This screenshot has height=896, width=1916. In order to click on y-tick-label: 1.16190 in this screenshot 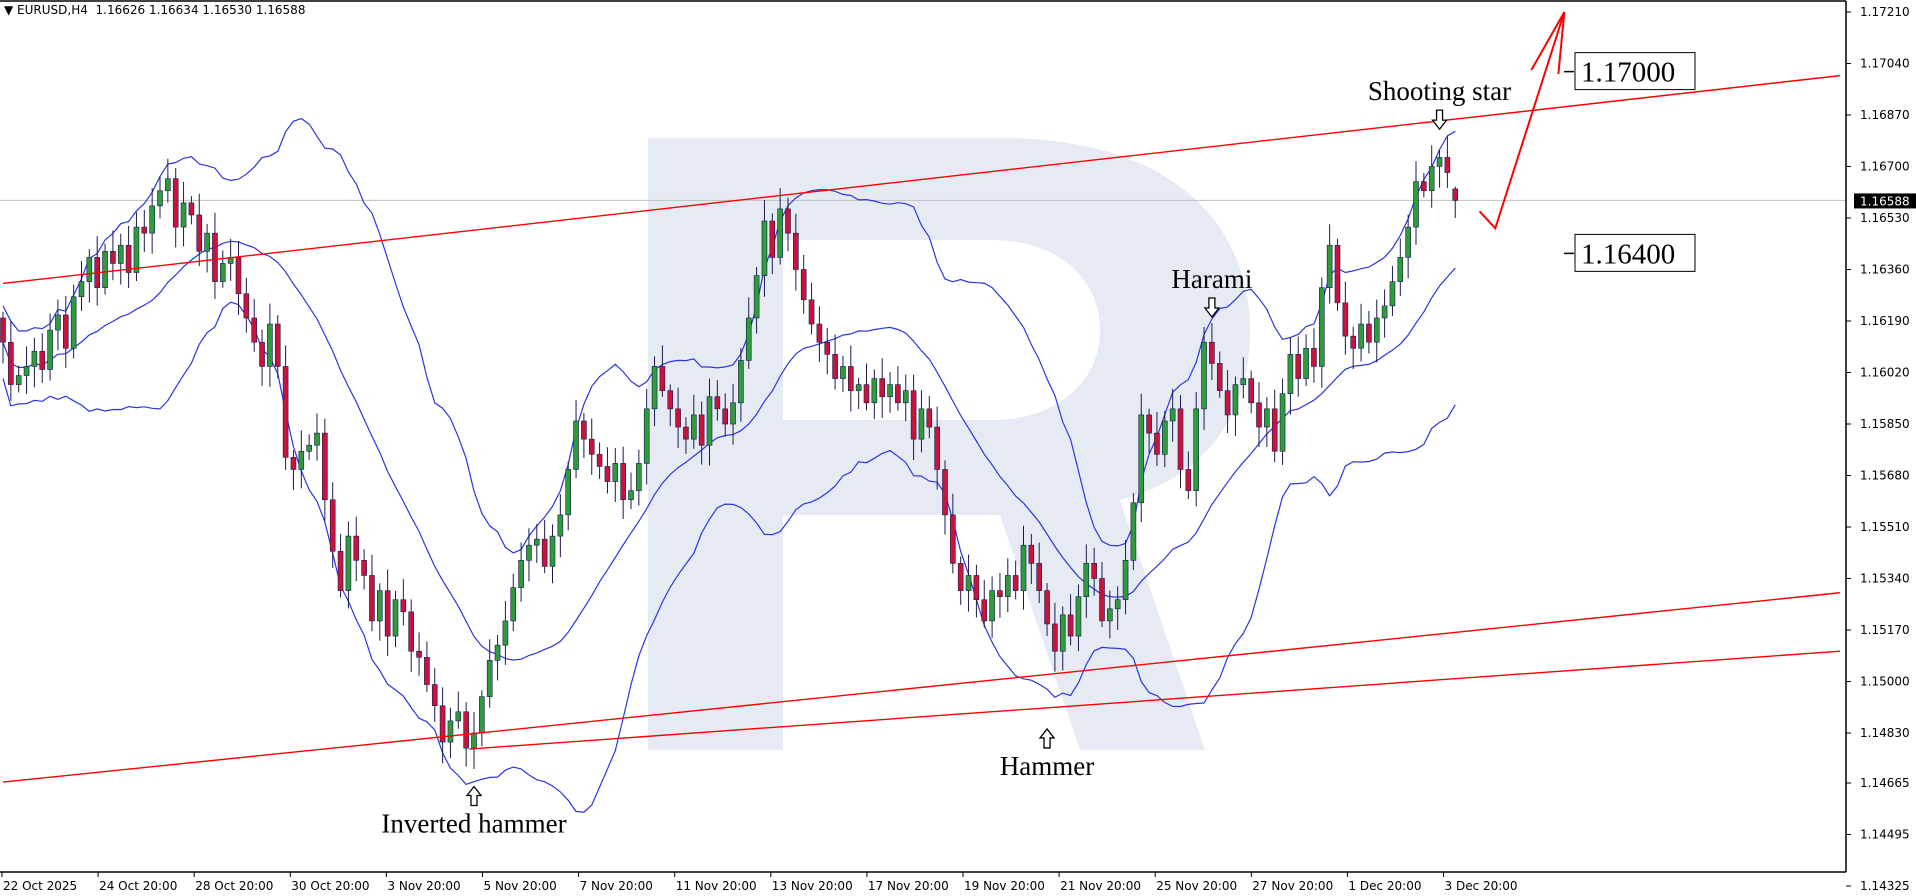, I will do `click(1885, 321)`.